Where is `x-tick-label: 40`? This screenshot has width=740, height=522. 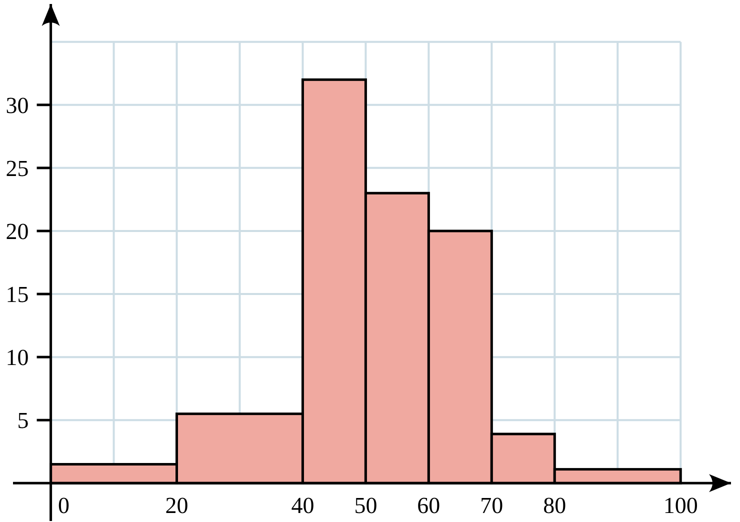
x-tick-label: 40 is located at coordinates (302, 505).